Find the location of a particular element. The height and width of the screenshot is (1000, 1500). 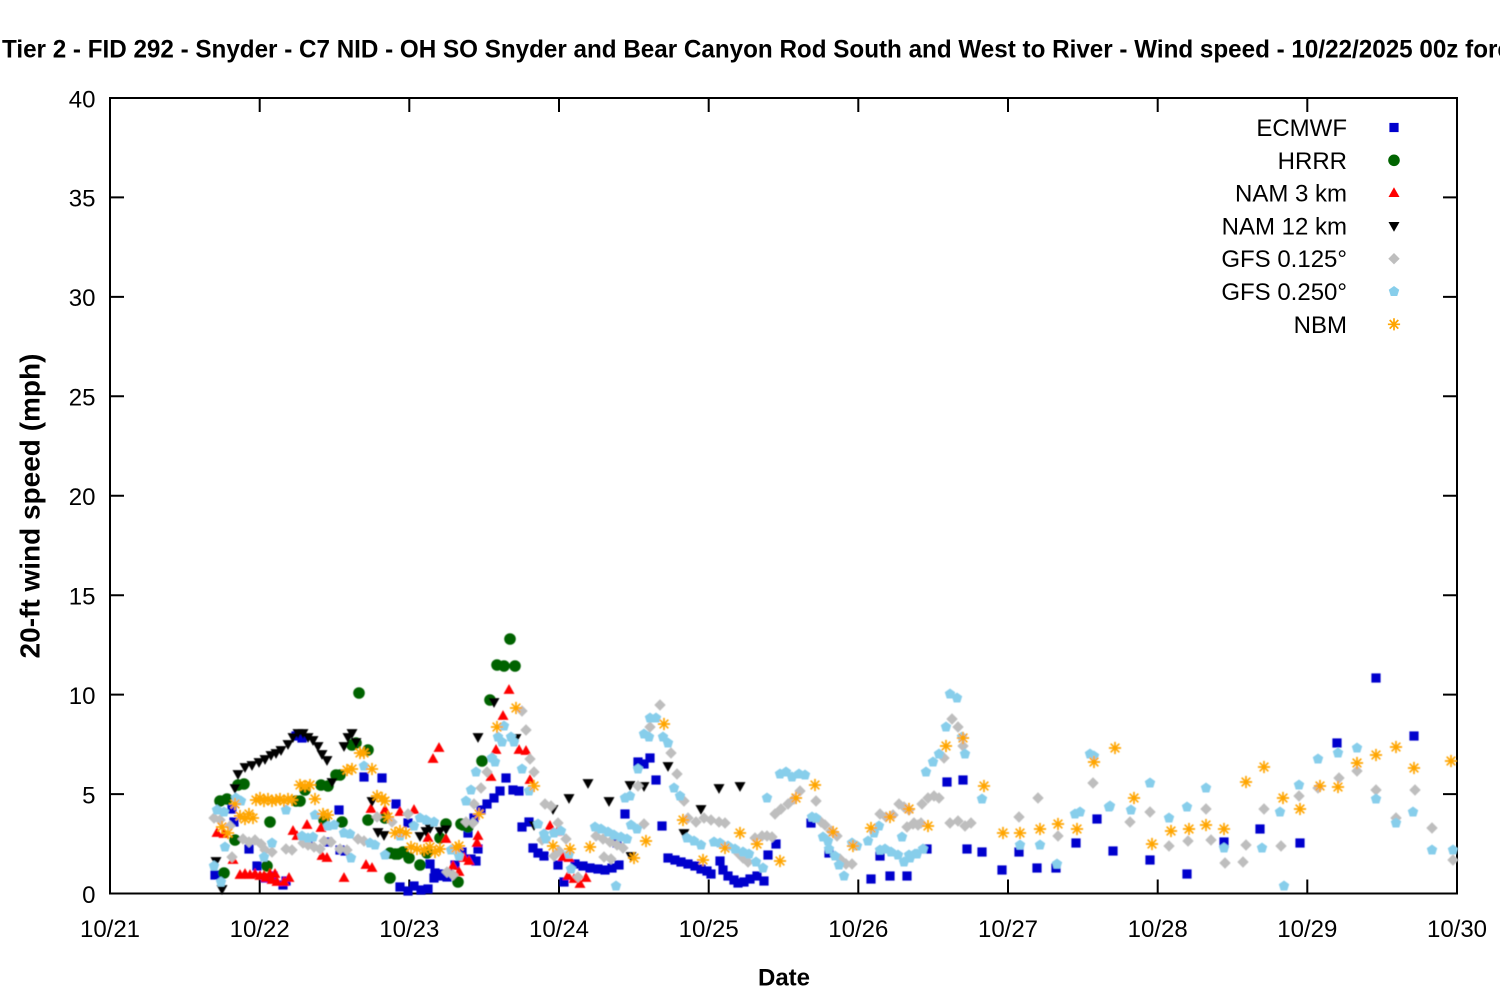

svg-text: 15 is located at coordinates (82, 597).